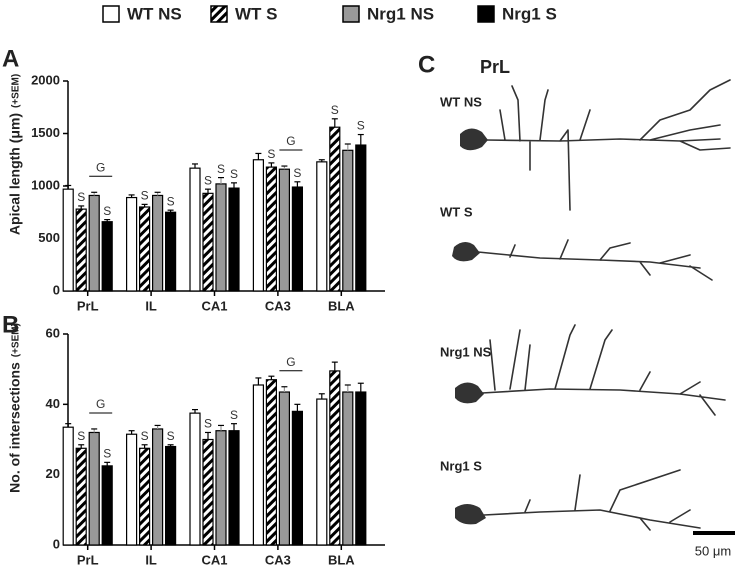 The height and width of the screenshot is (583, 752). Describe the element at coordinates (256, 13) in the screenshot. I see `legend-label: WT S` at that location.